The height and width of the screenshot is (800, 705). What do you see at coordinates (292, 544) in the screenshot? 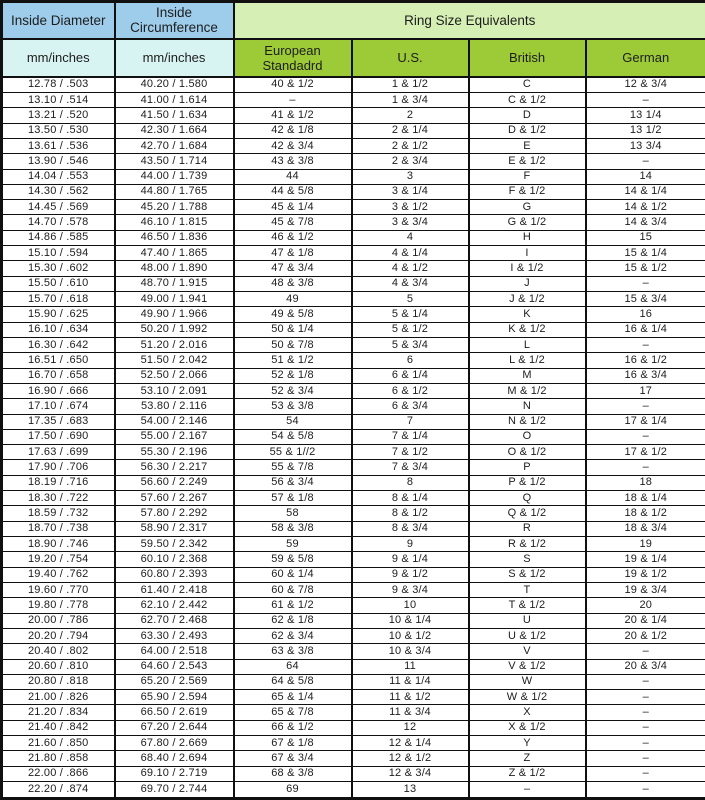
I see `table-cell: 59` at bounding box center [292, 544].